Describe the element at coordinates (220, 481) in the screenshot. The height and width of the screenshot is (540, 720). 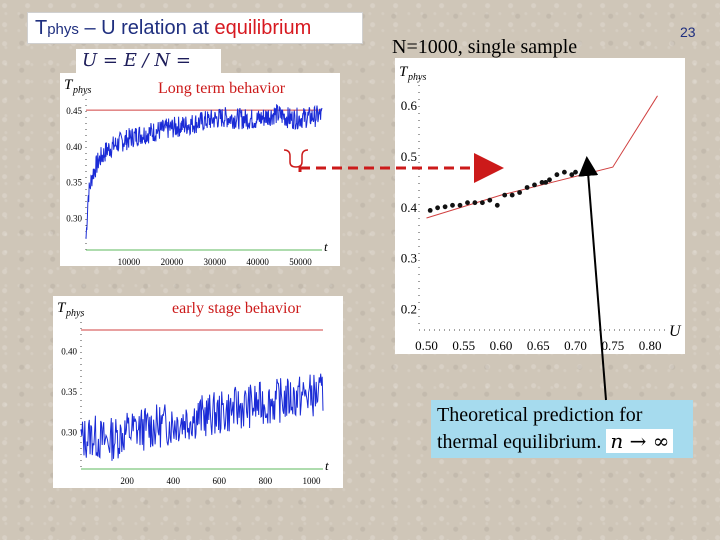
I see `x-tick-label: 600` at that location.